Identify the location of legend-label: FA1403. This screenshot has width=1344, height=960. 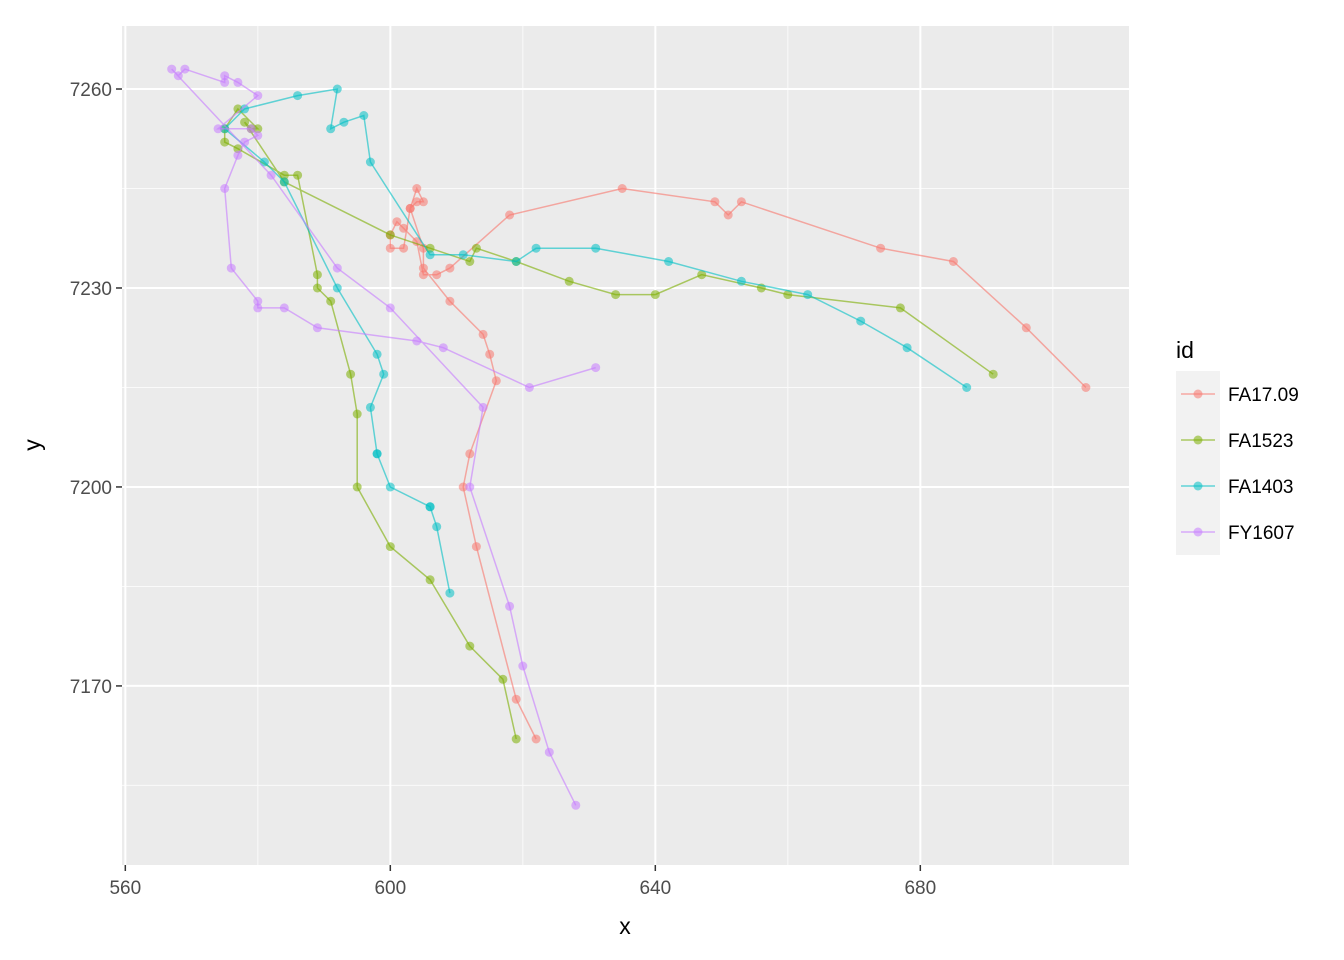
(1261, 487).